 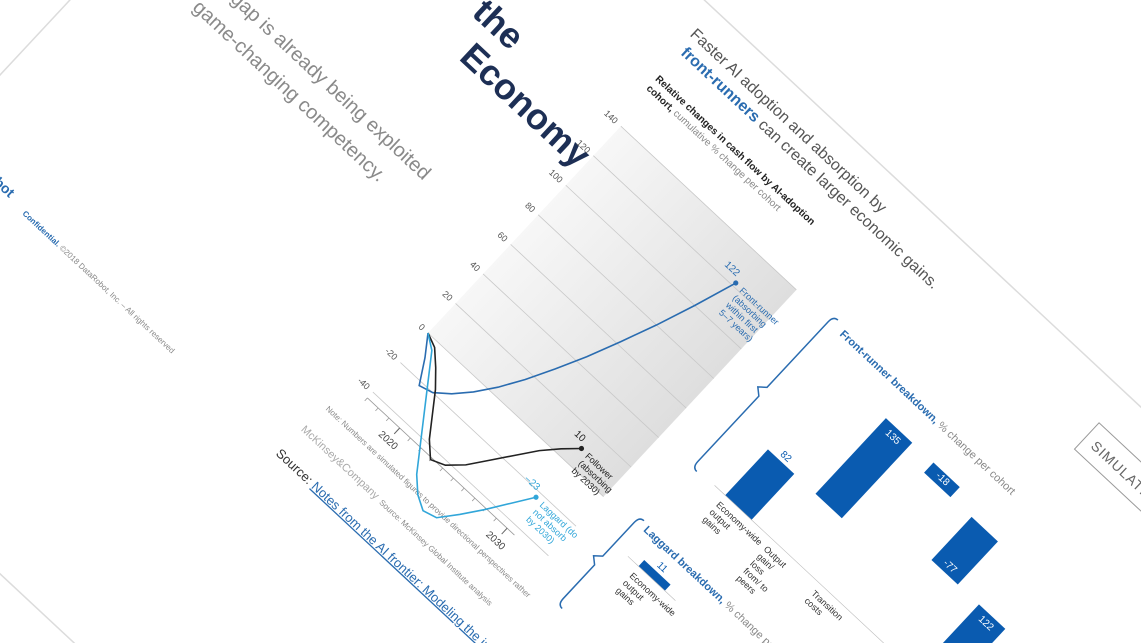 What do you see at coordinates (475, 266) in the screenshot?
I see `y-tick-label: 40` at bounding box center [475, 266].